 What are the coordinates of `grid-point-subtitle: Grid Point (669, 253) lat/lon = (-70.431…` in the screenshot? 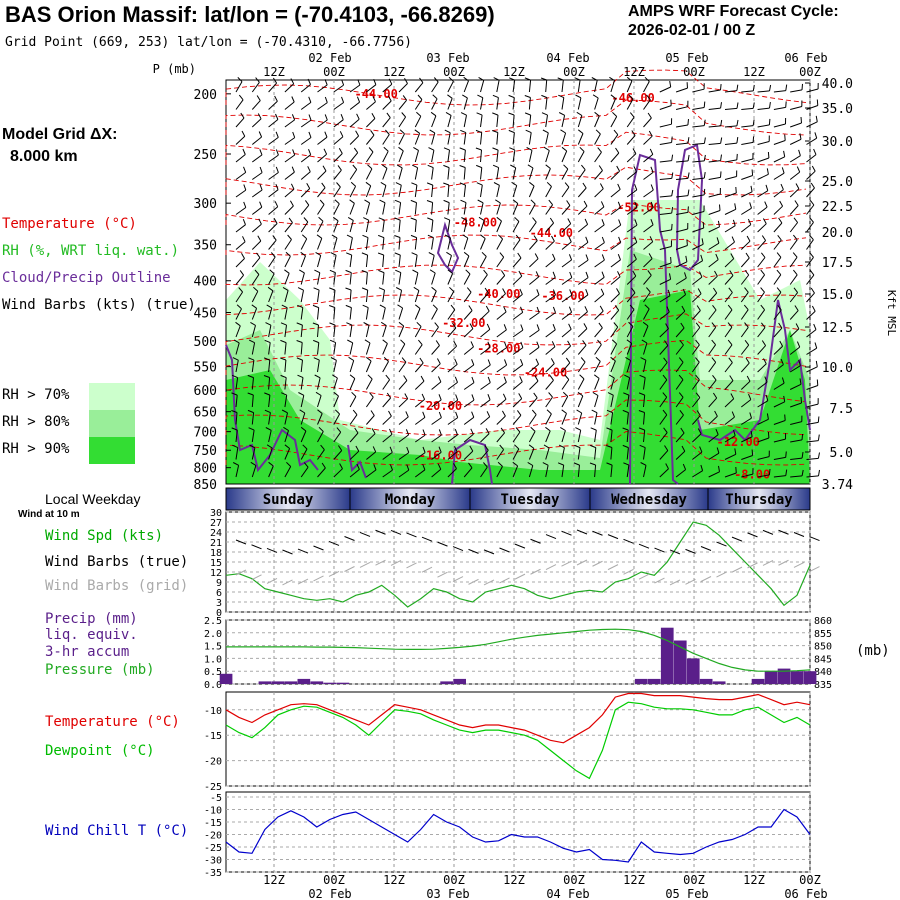 It's located at (208, 42).